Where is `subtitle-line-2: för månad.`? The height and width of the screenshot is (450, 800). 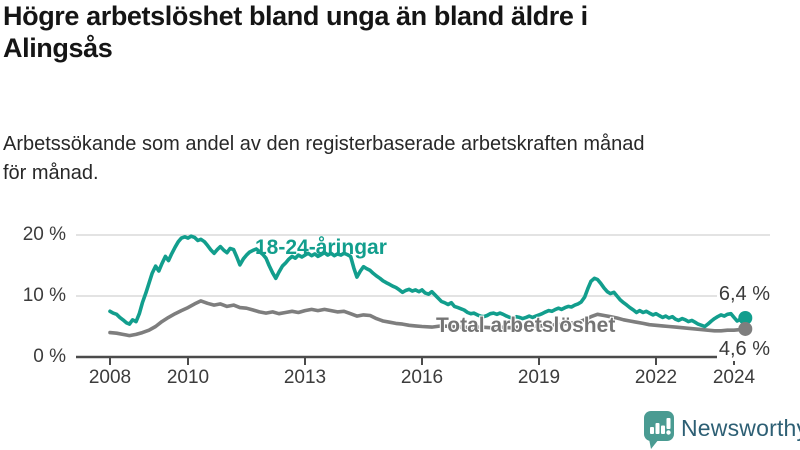
subtitle-line-2: för månad. is located at coordinates (51, 173).